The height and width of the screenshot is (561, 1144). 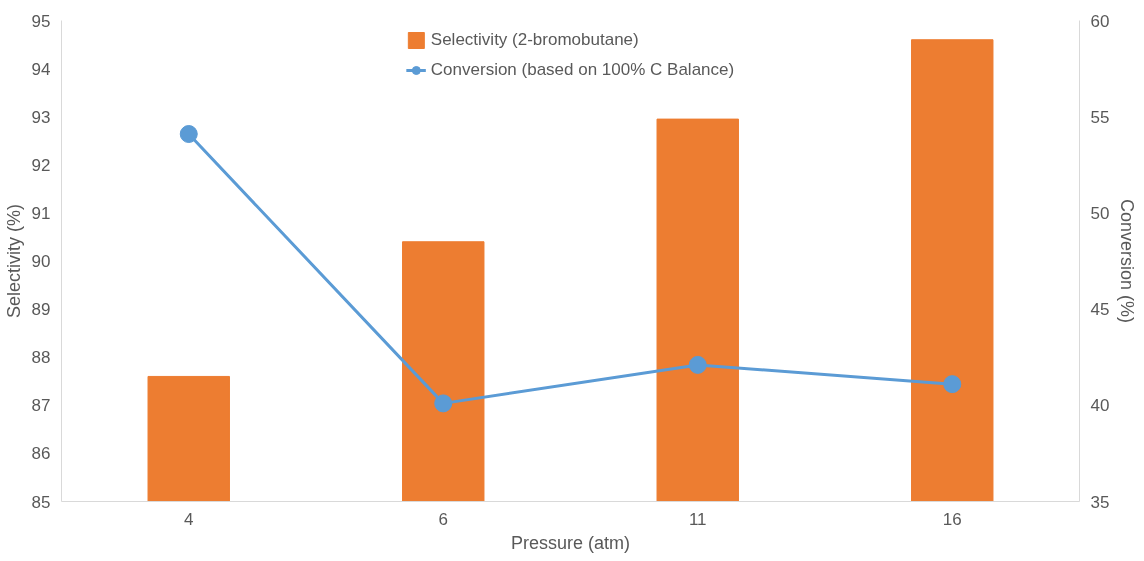 I want to click on y-tick-label: 95, so click(x=41, y=21).